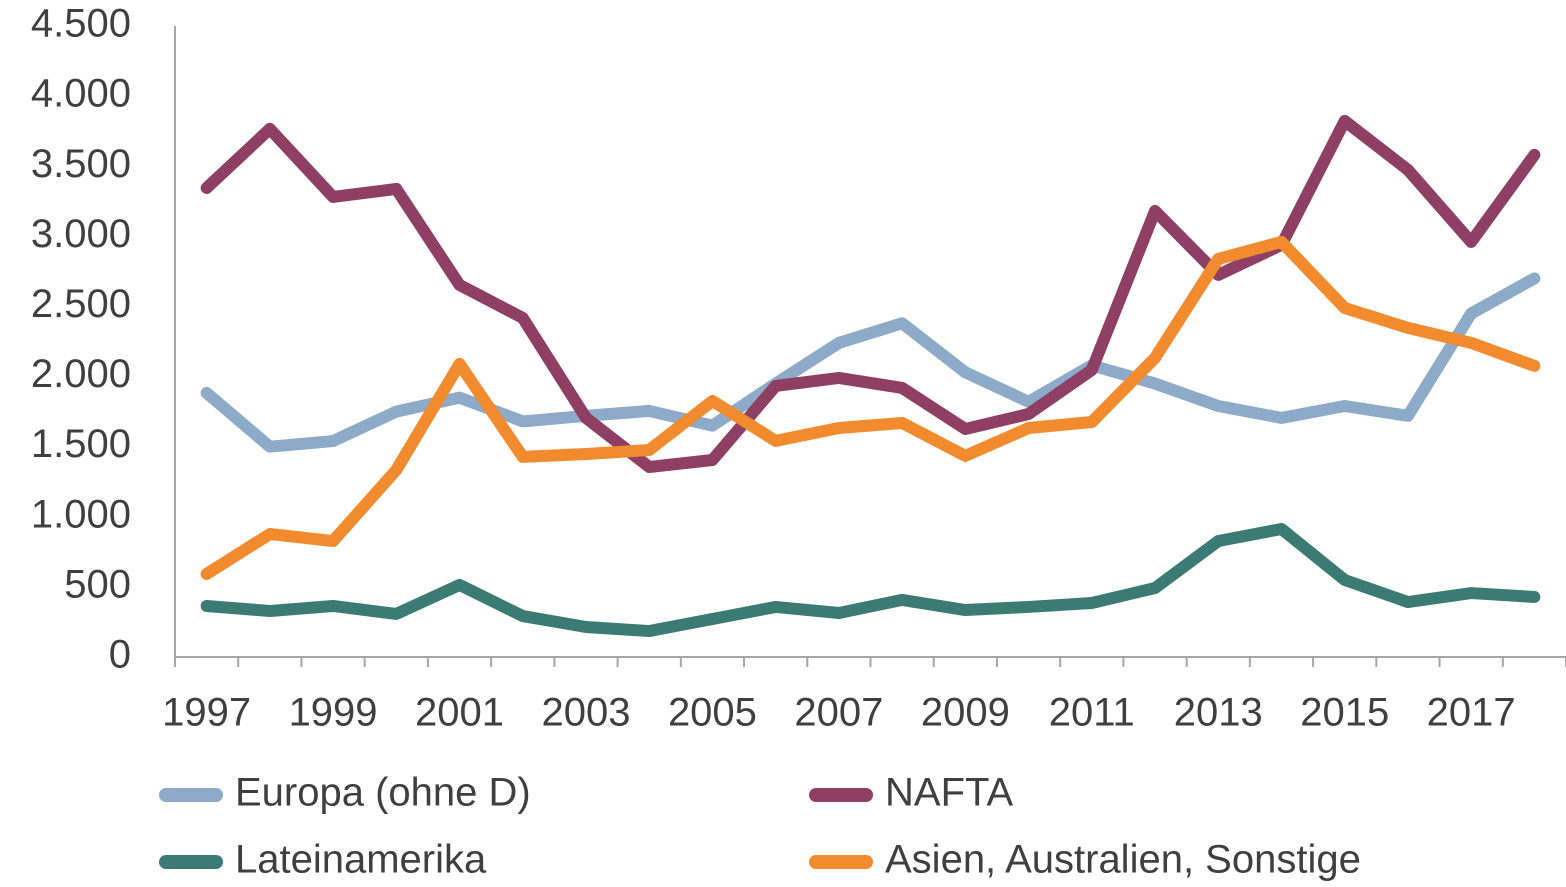  I want to click on x-tick-label: 2005, so click(712, 713).